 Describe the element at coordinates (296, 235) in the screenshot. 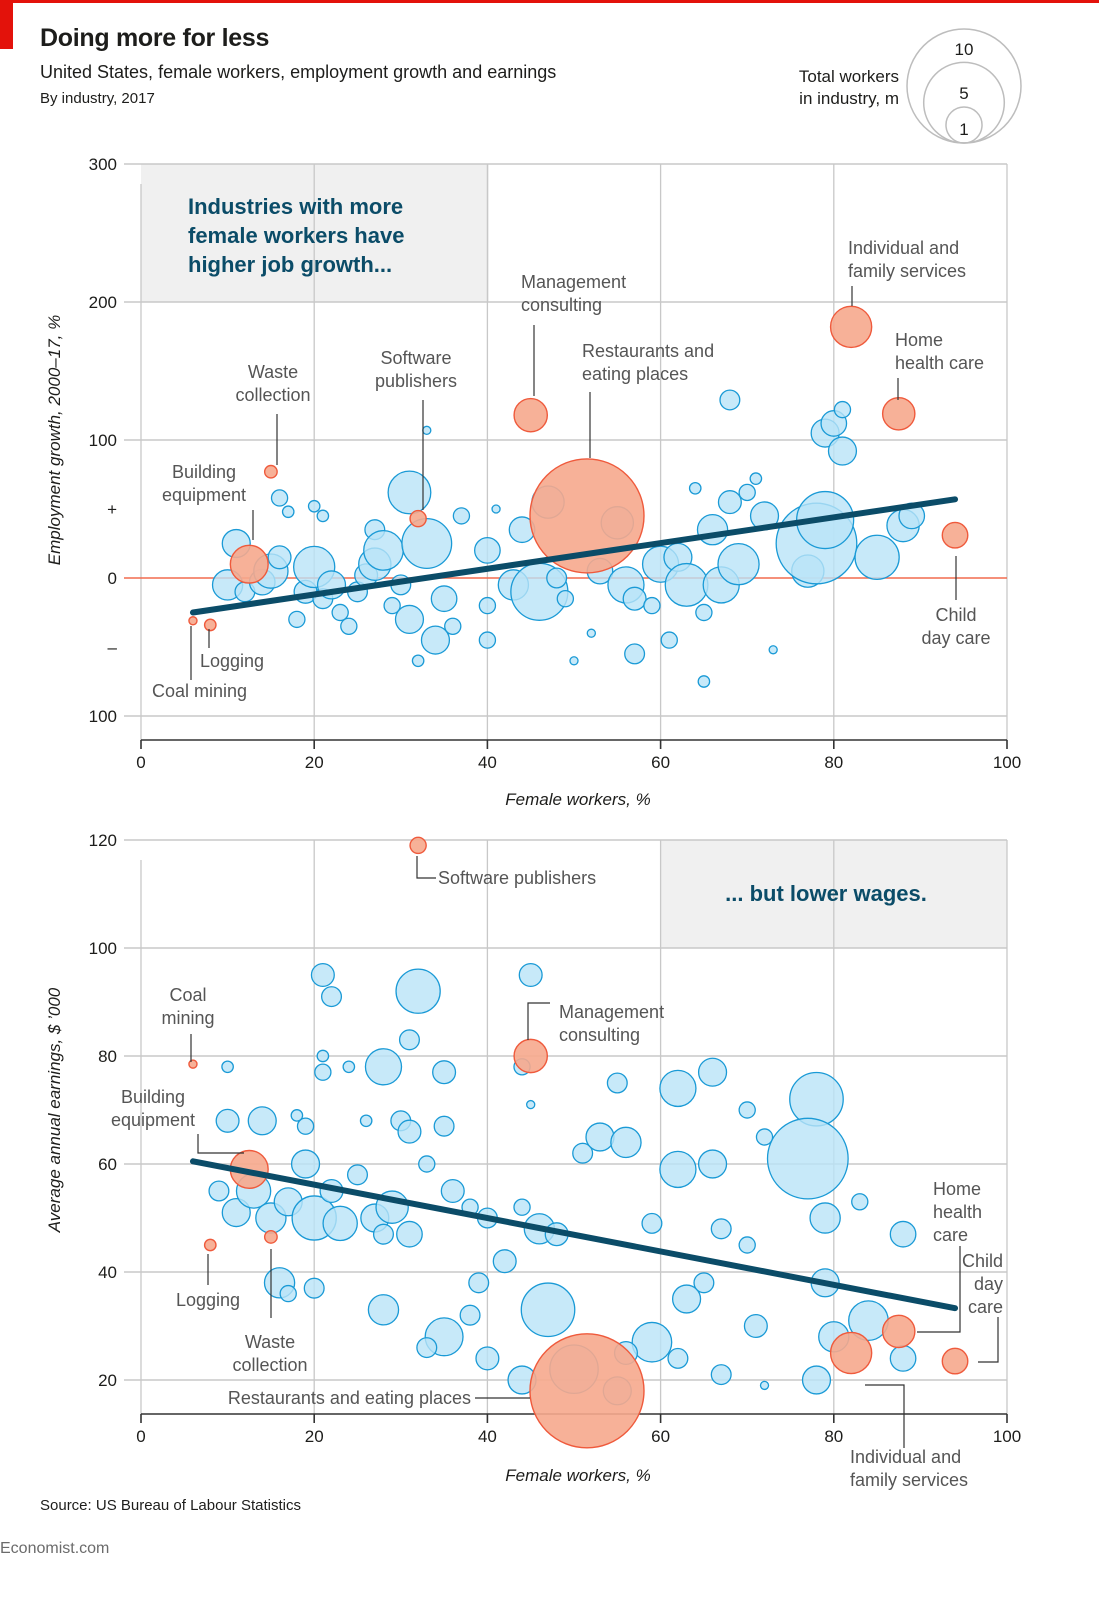

I see `annotation-text: female workers have` at that location.